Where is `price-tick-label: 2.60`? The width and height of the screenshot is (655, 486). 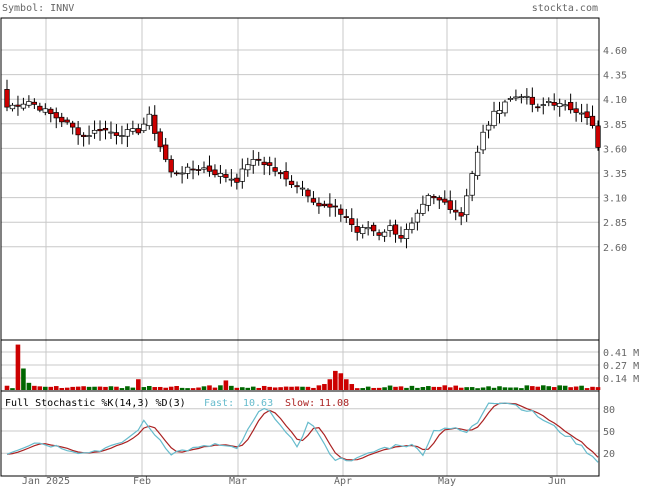 price-tick-label: 2.60 is located at coordinates (615, 248).